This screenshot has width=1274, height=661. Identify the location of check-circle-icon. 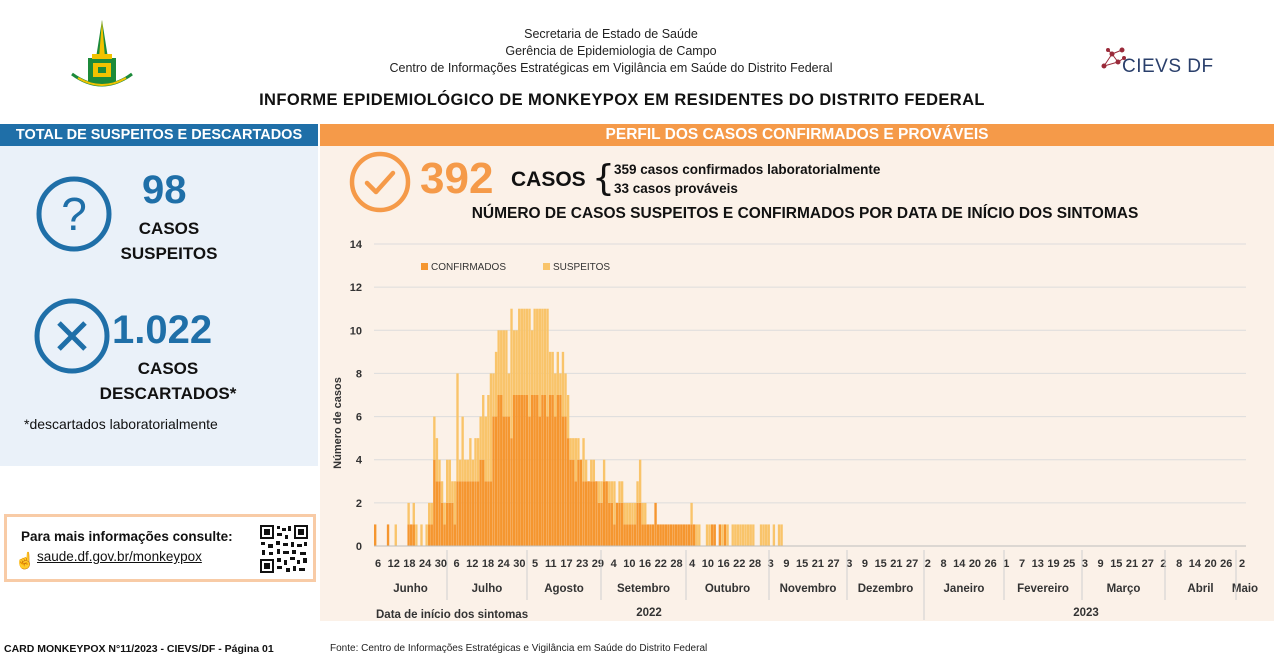
(380, 182).